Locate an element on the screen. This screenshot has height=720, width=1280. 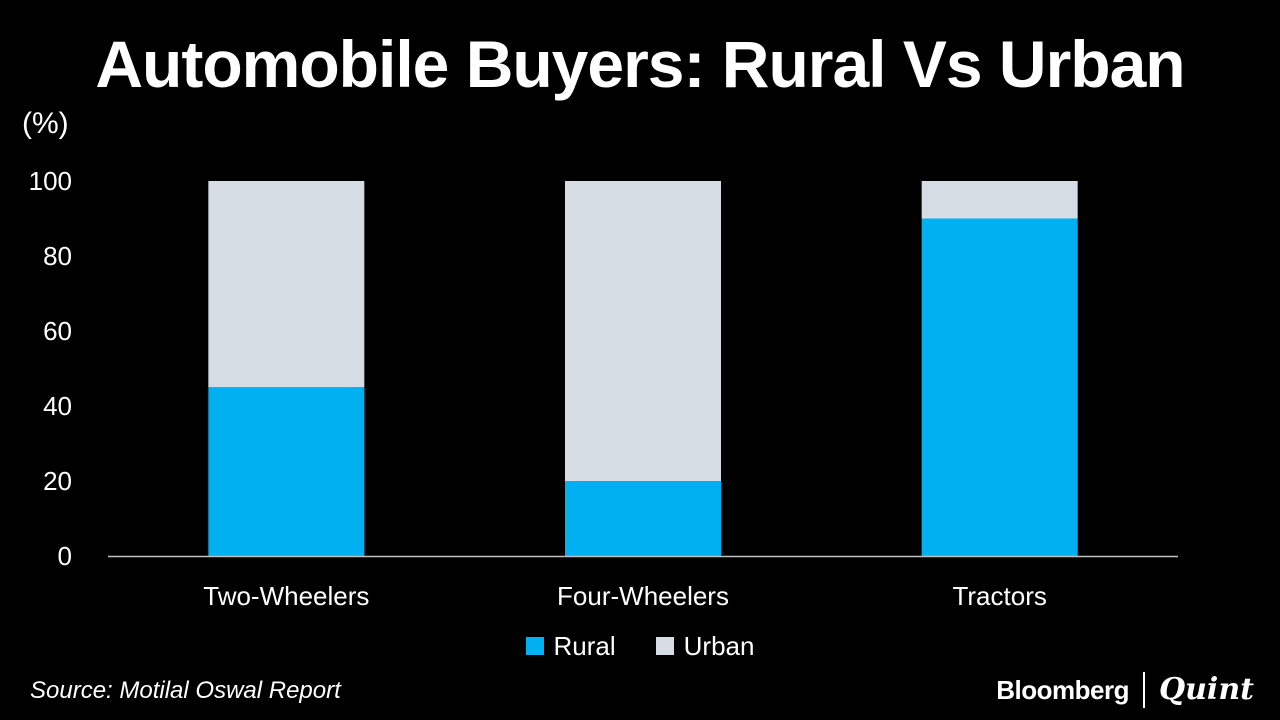
y-tick-label: 60 is located at coordinates (57, 331).